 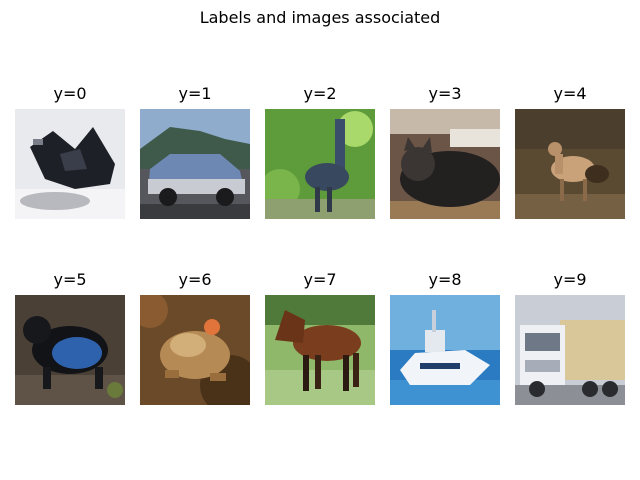 I want to click on figure-title: Labels and images associated, so click(x=320, y=17).